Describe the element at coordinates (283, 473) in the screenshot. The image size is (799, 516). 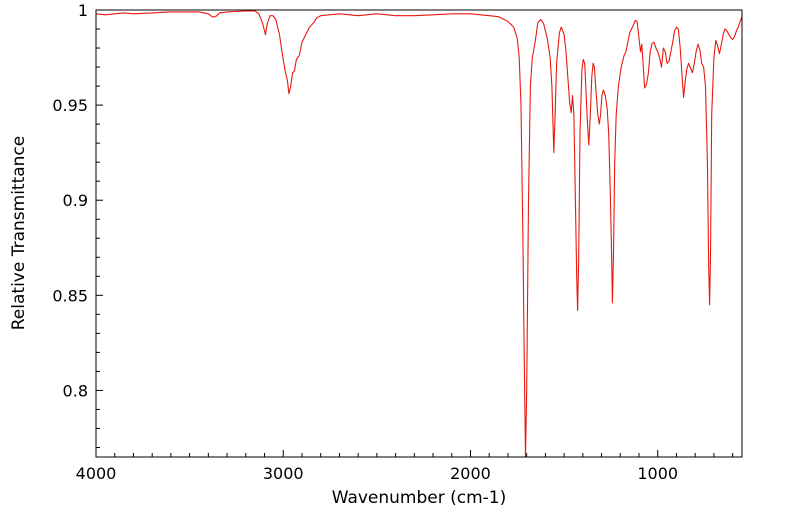
I see `x-tick-label: 3000` at that location.